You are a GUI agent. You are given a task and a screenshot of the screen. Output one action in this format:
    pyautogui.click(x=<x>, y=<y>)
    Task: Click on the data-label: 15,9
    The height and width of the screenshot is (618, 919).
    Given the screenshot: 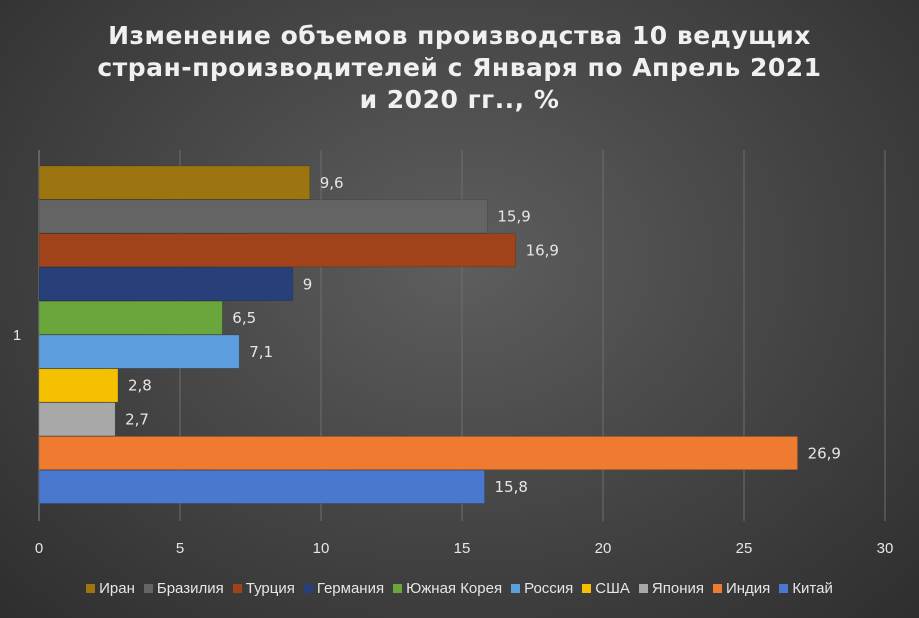 What is the action you would take?
    pyautogui.click(x=513, y=217)
    